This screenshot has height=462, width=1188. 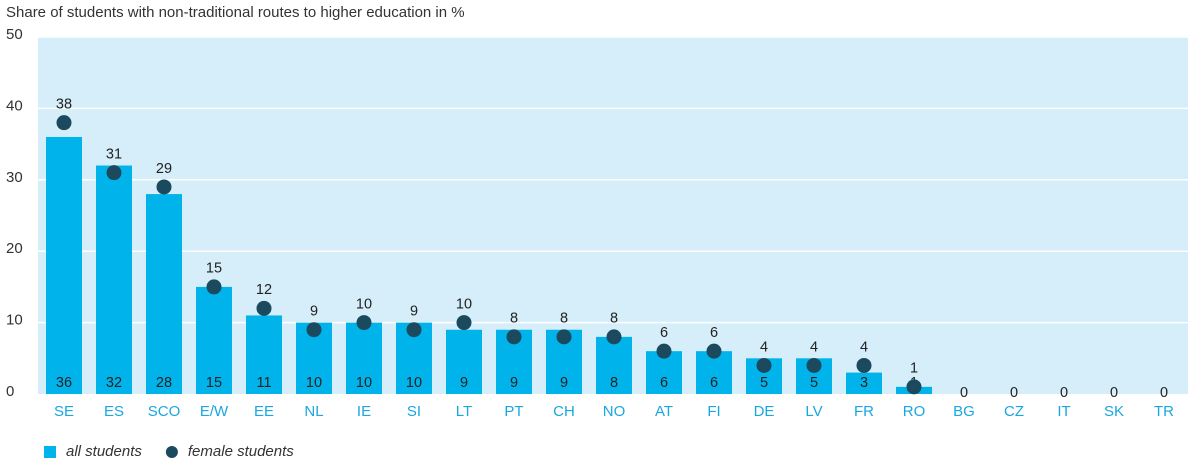 I want to click on x-tick-label: IE, so click(x=364, y=411).